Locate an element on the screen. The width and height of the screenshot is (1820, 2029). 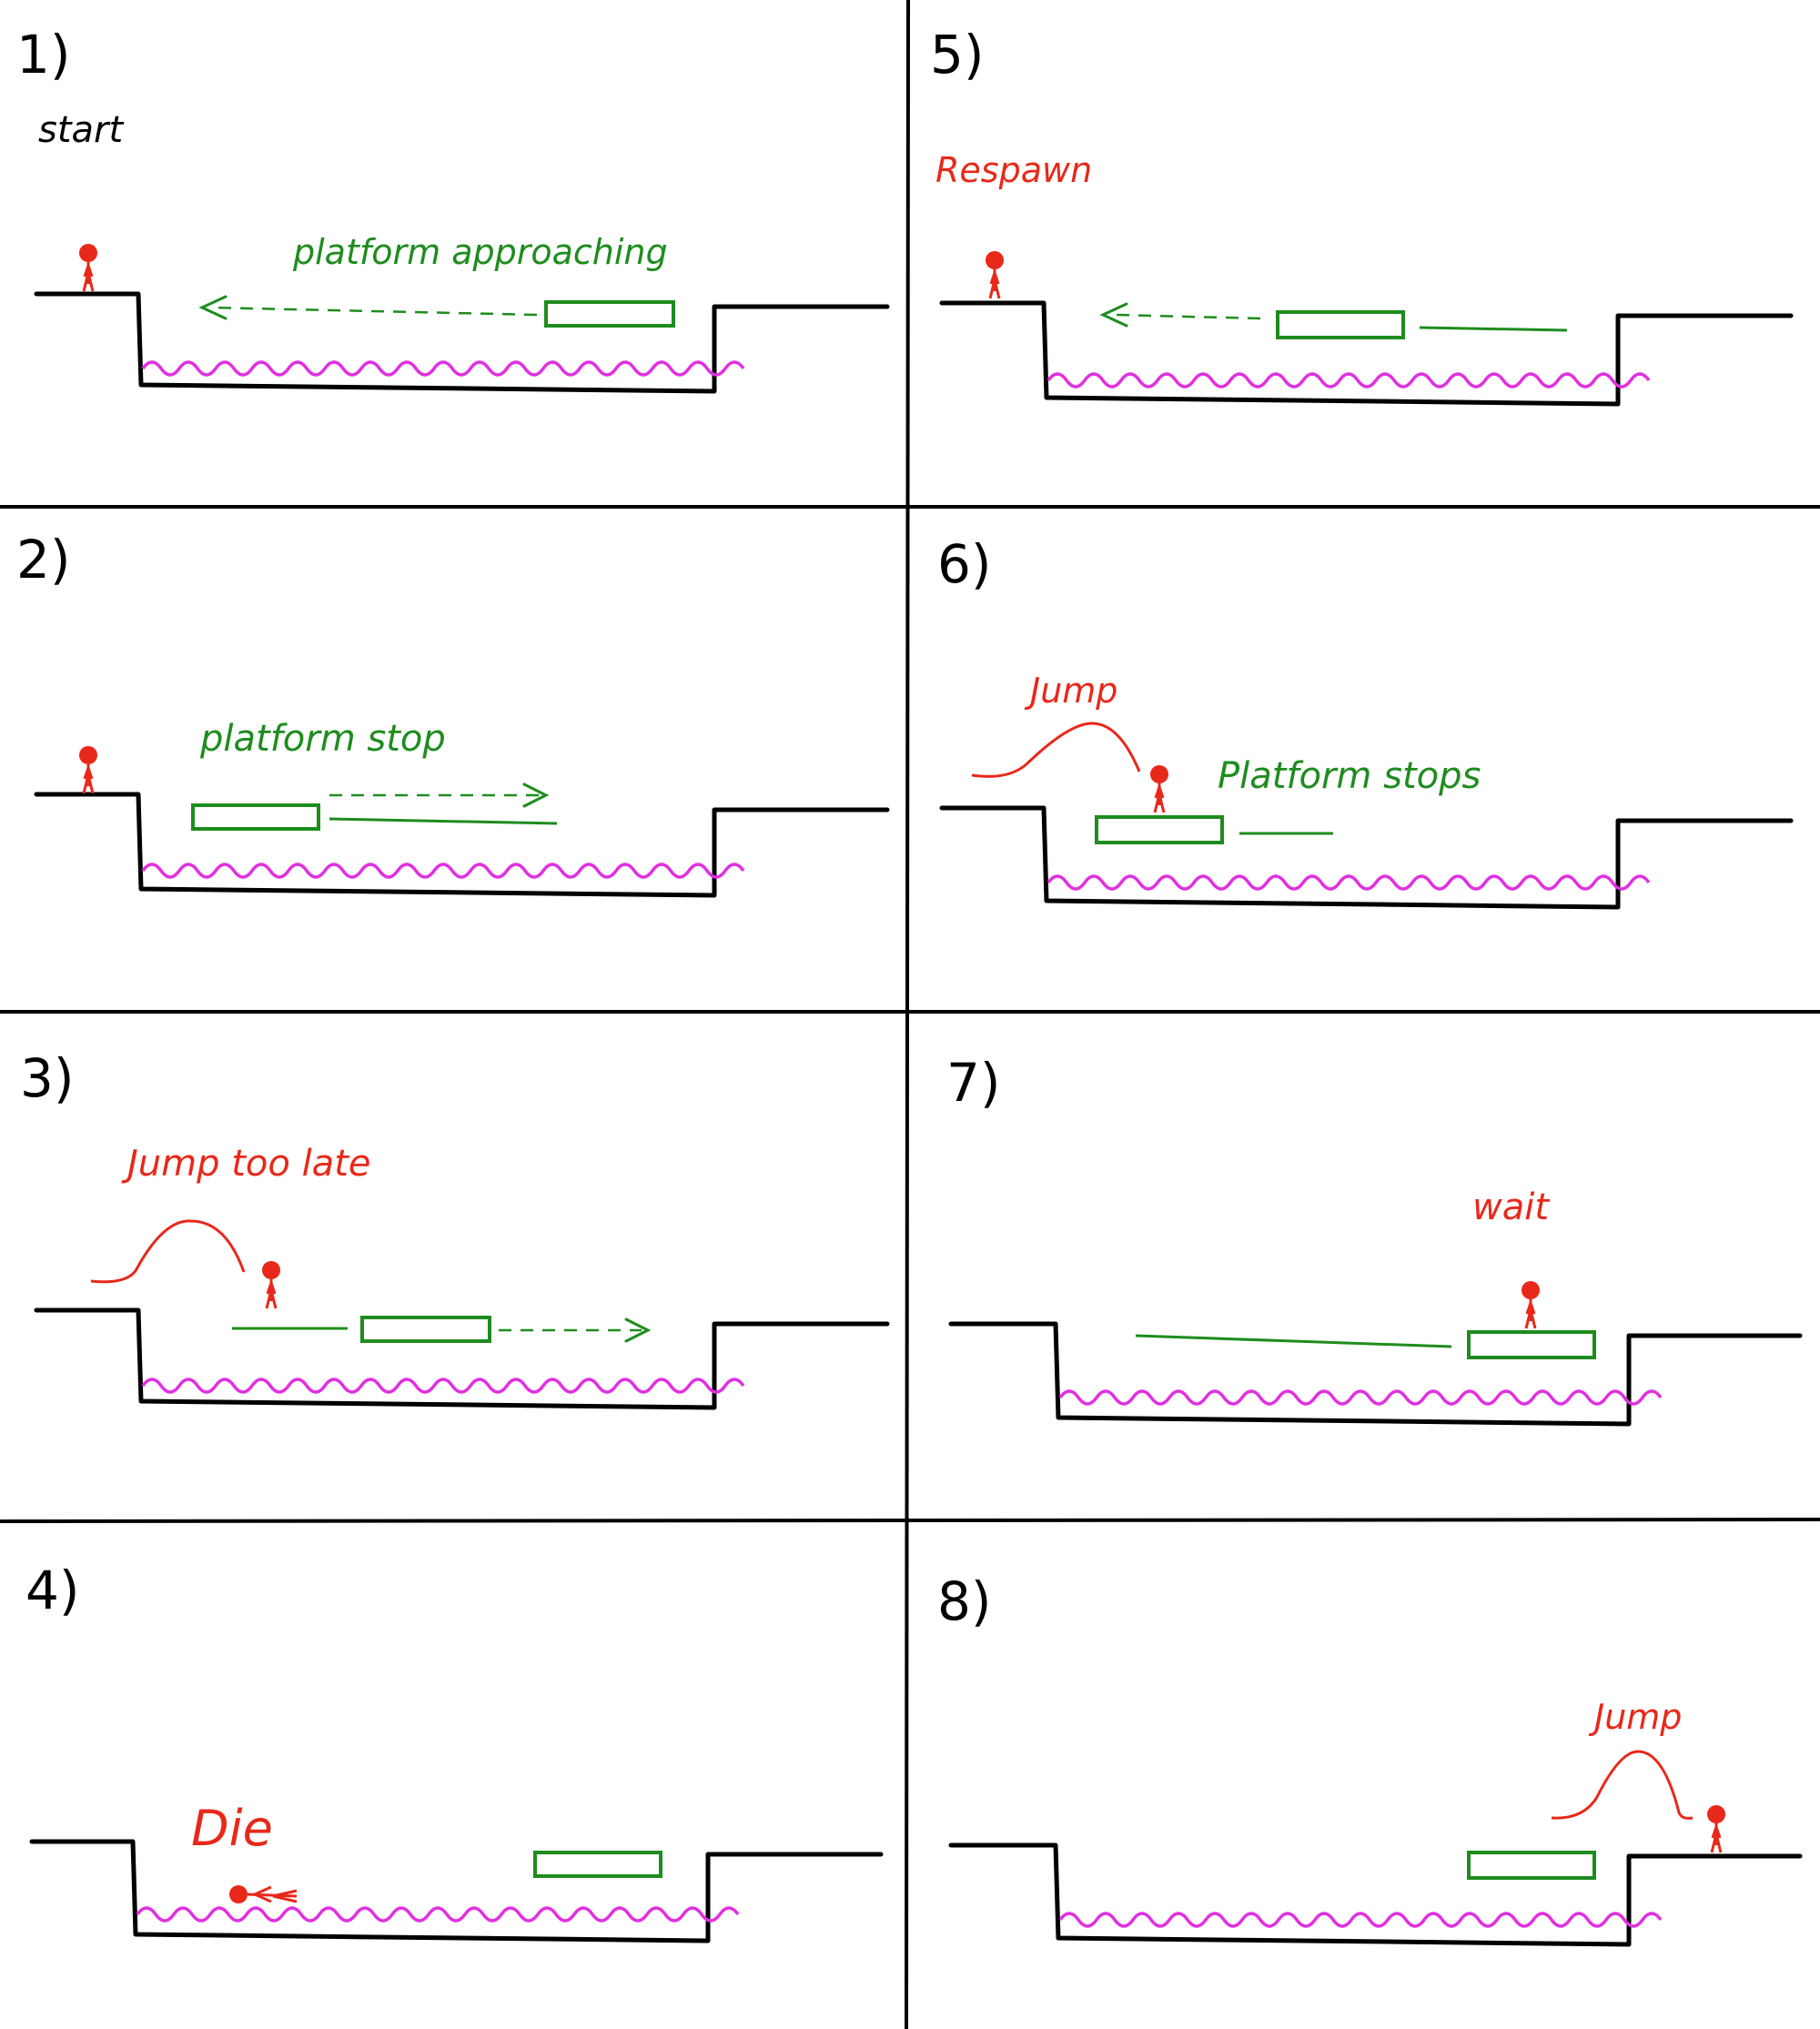
panel-number: 8) is located at coordinates (964, 1601).